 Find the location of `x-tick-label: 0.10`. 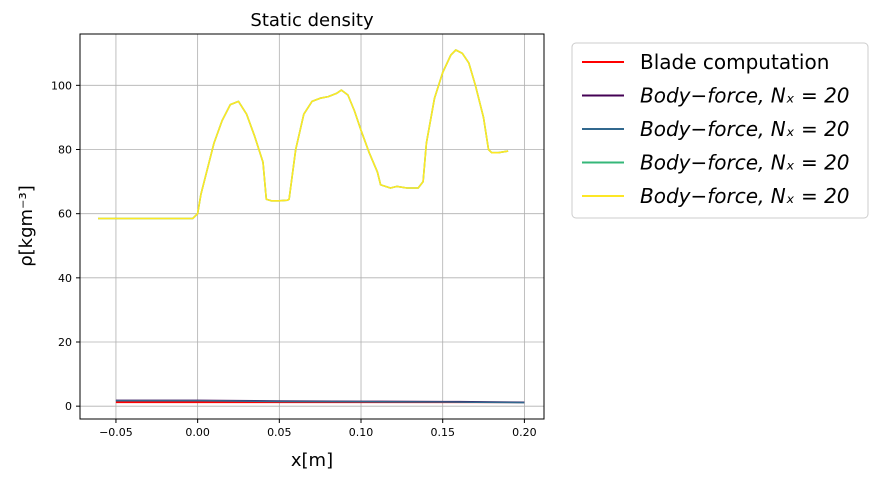

x-tick-label: 0.10 is located at coordinates (361, 432).